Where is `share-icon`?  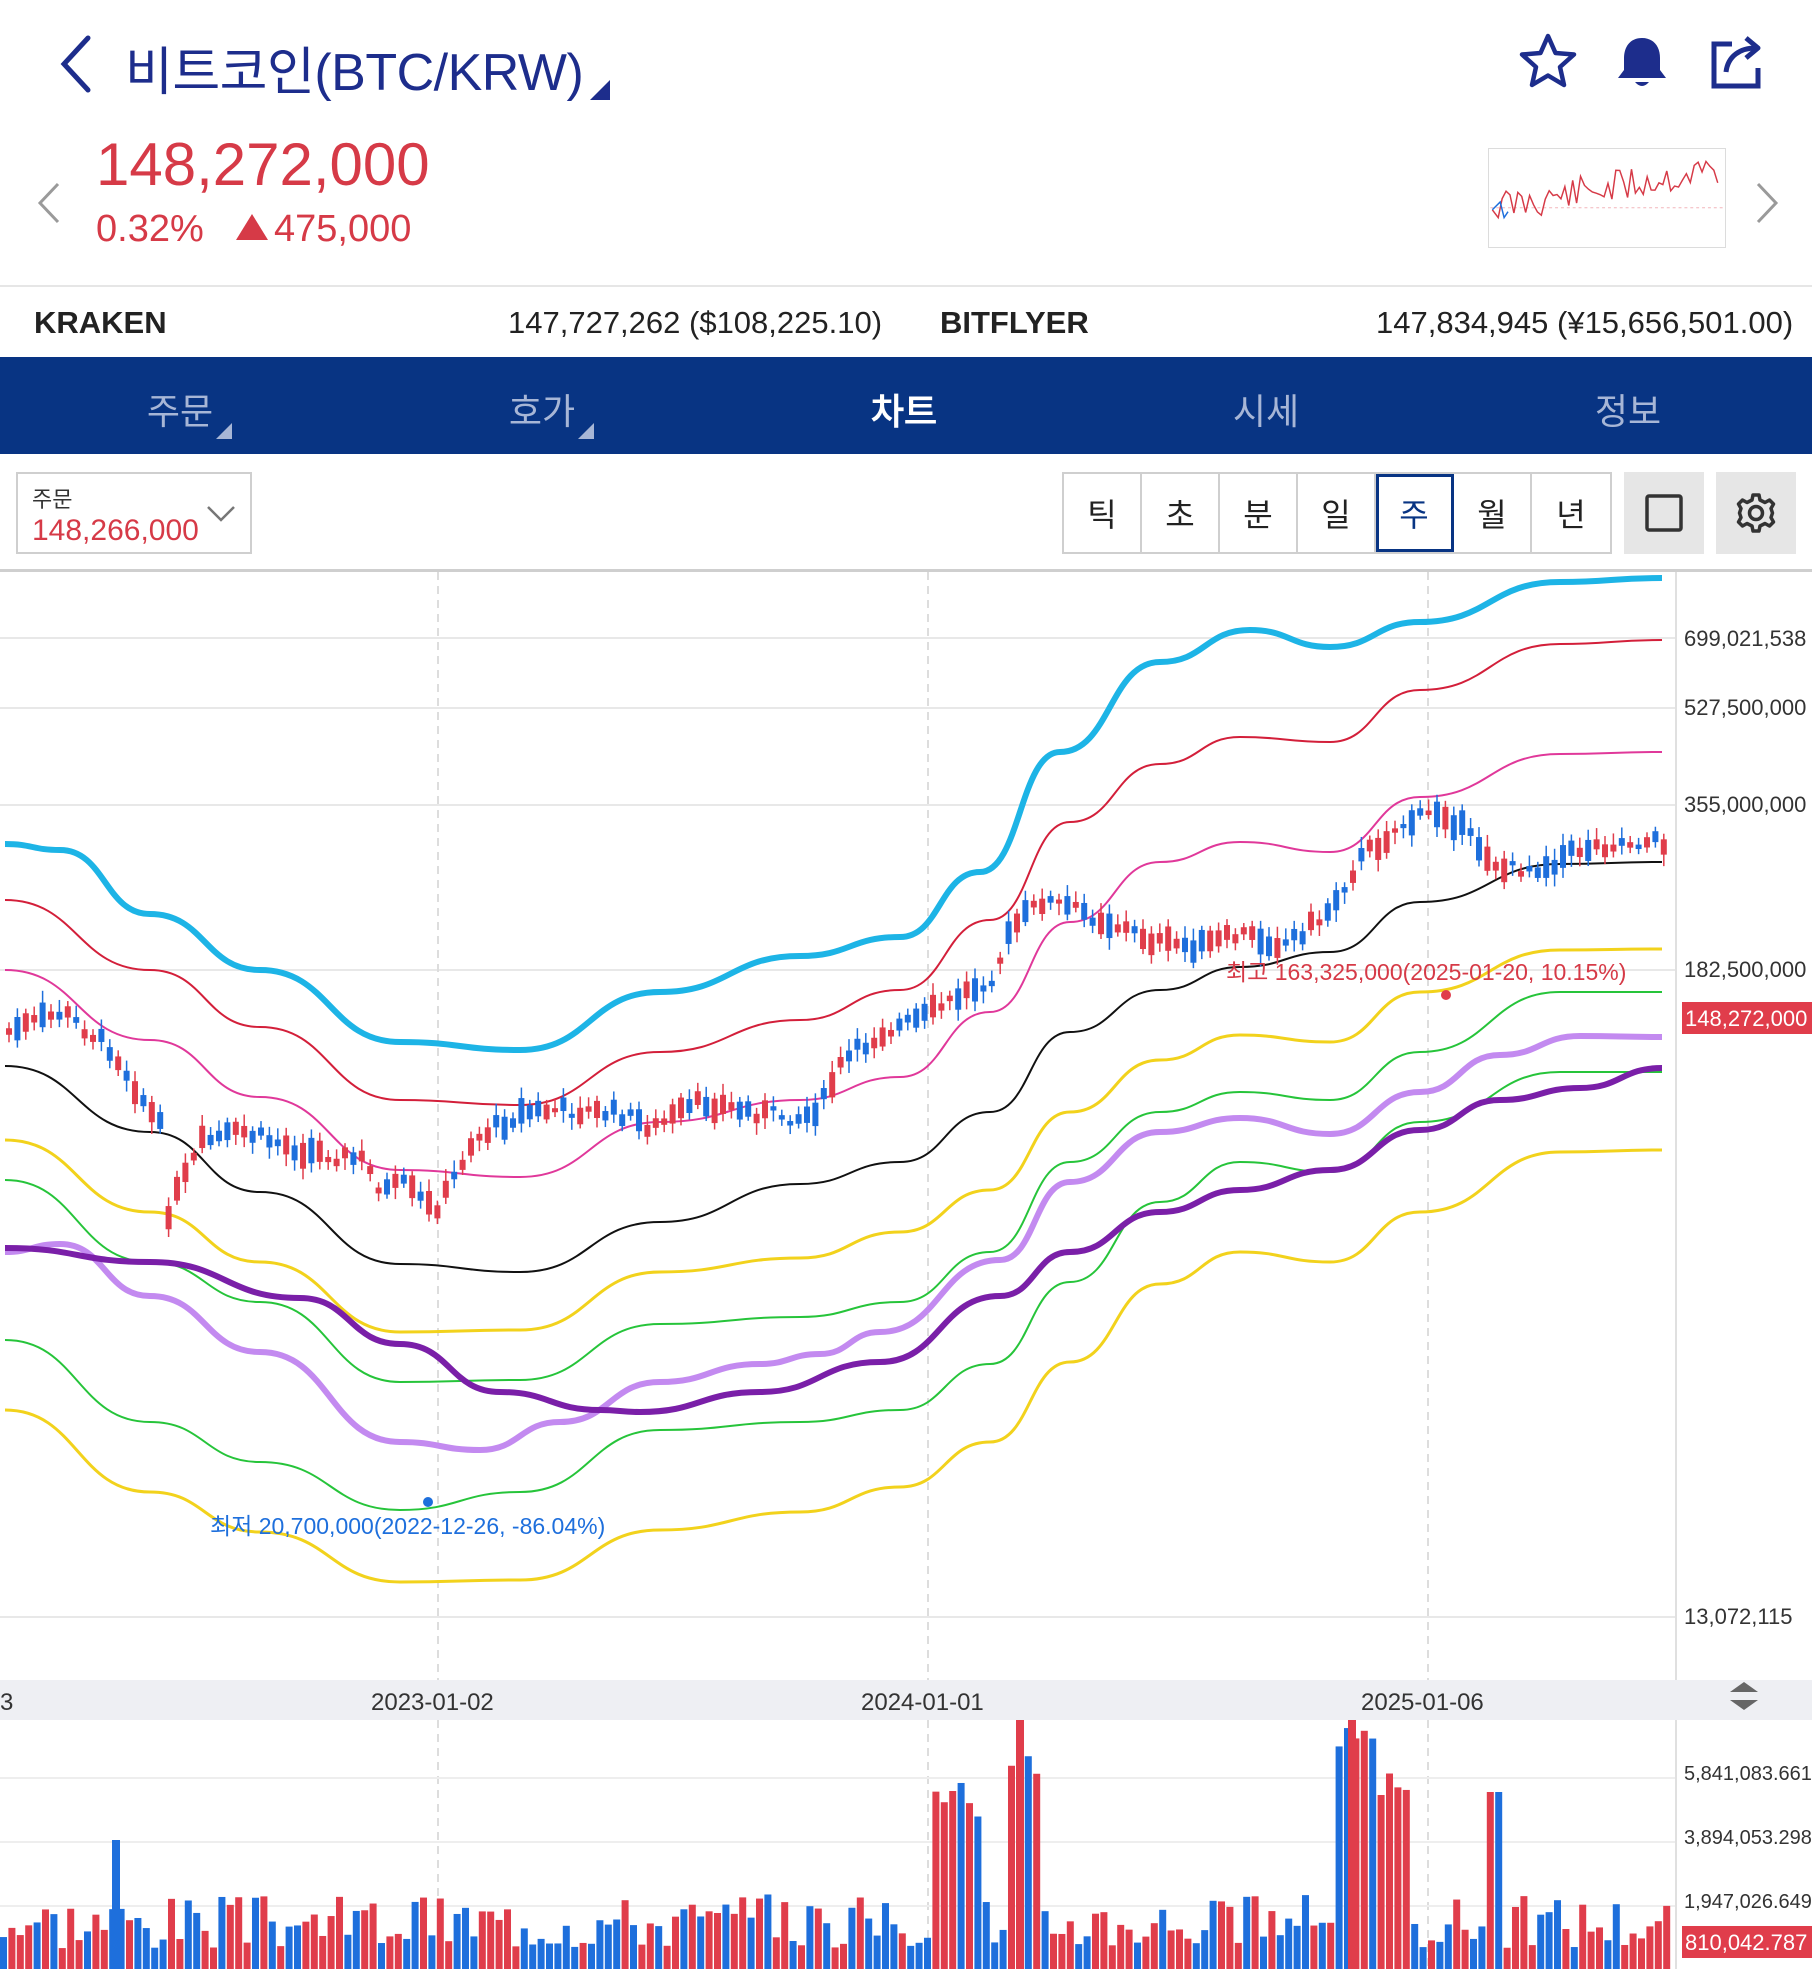 share-icon is located at coordinates (1738, 62).